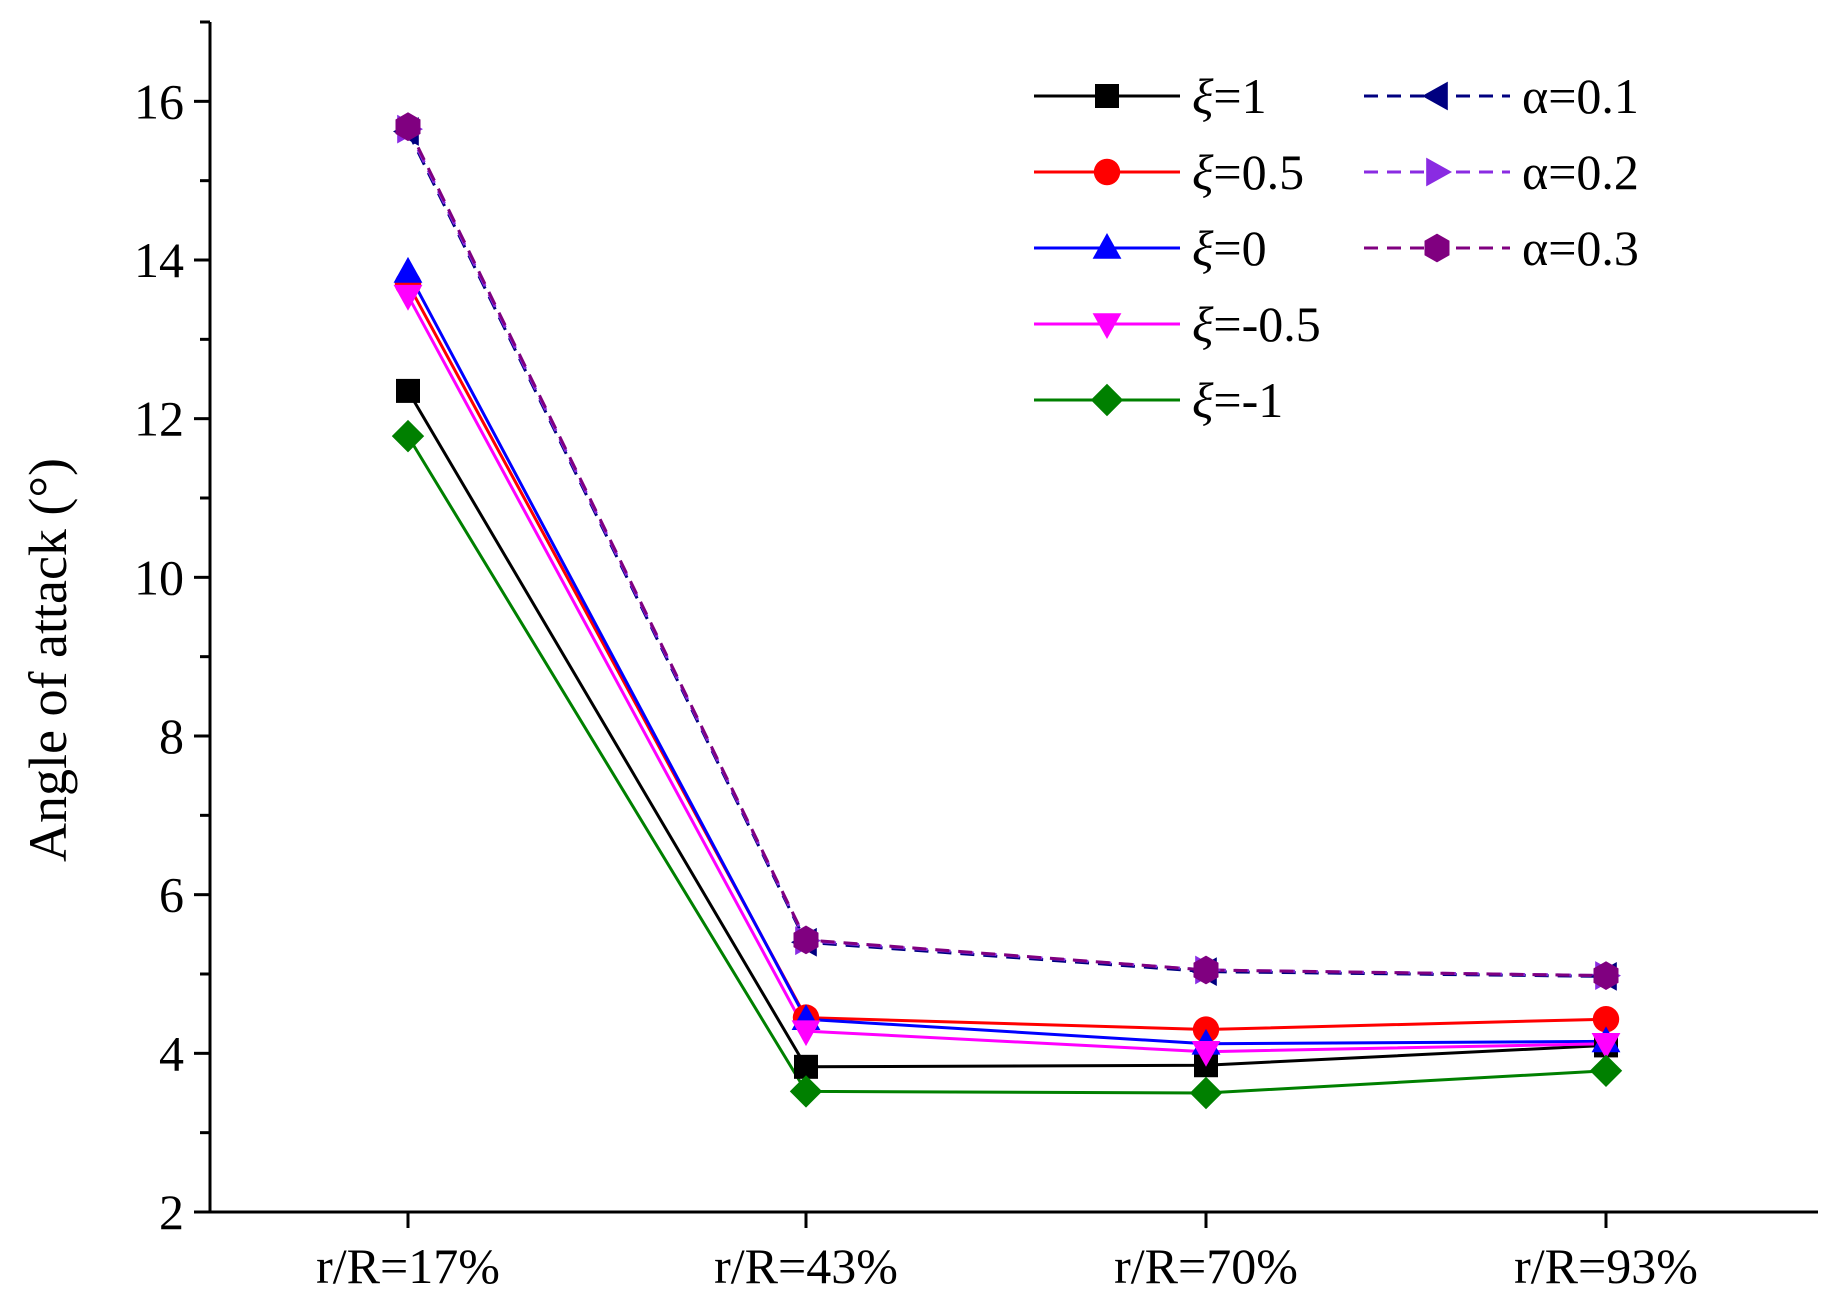  I want to click on legend-item: α=0.2, so click(1501, 172).